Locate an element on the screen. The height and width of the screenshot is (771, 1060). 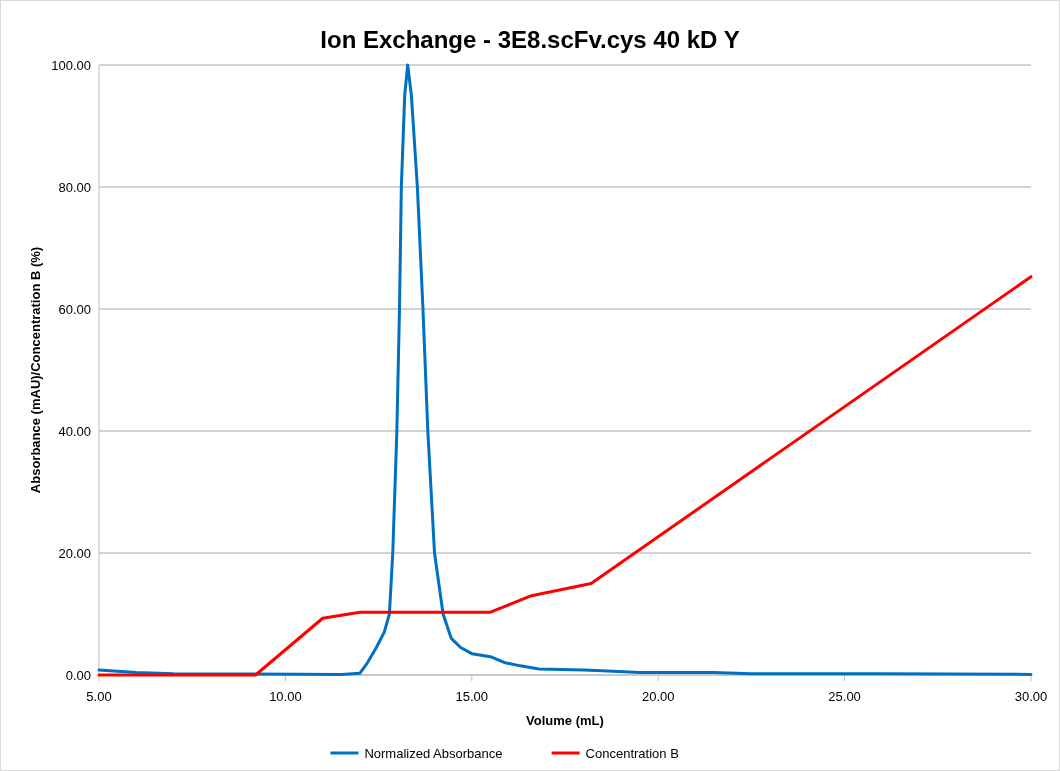
y-tick-label: 0.00 is located at coordinates (78, 675).